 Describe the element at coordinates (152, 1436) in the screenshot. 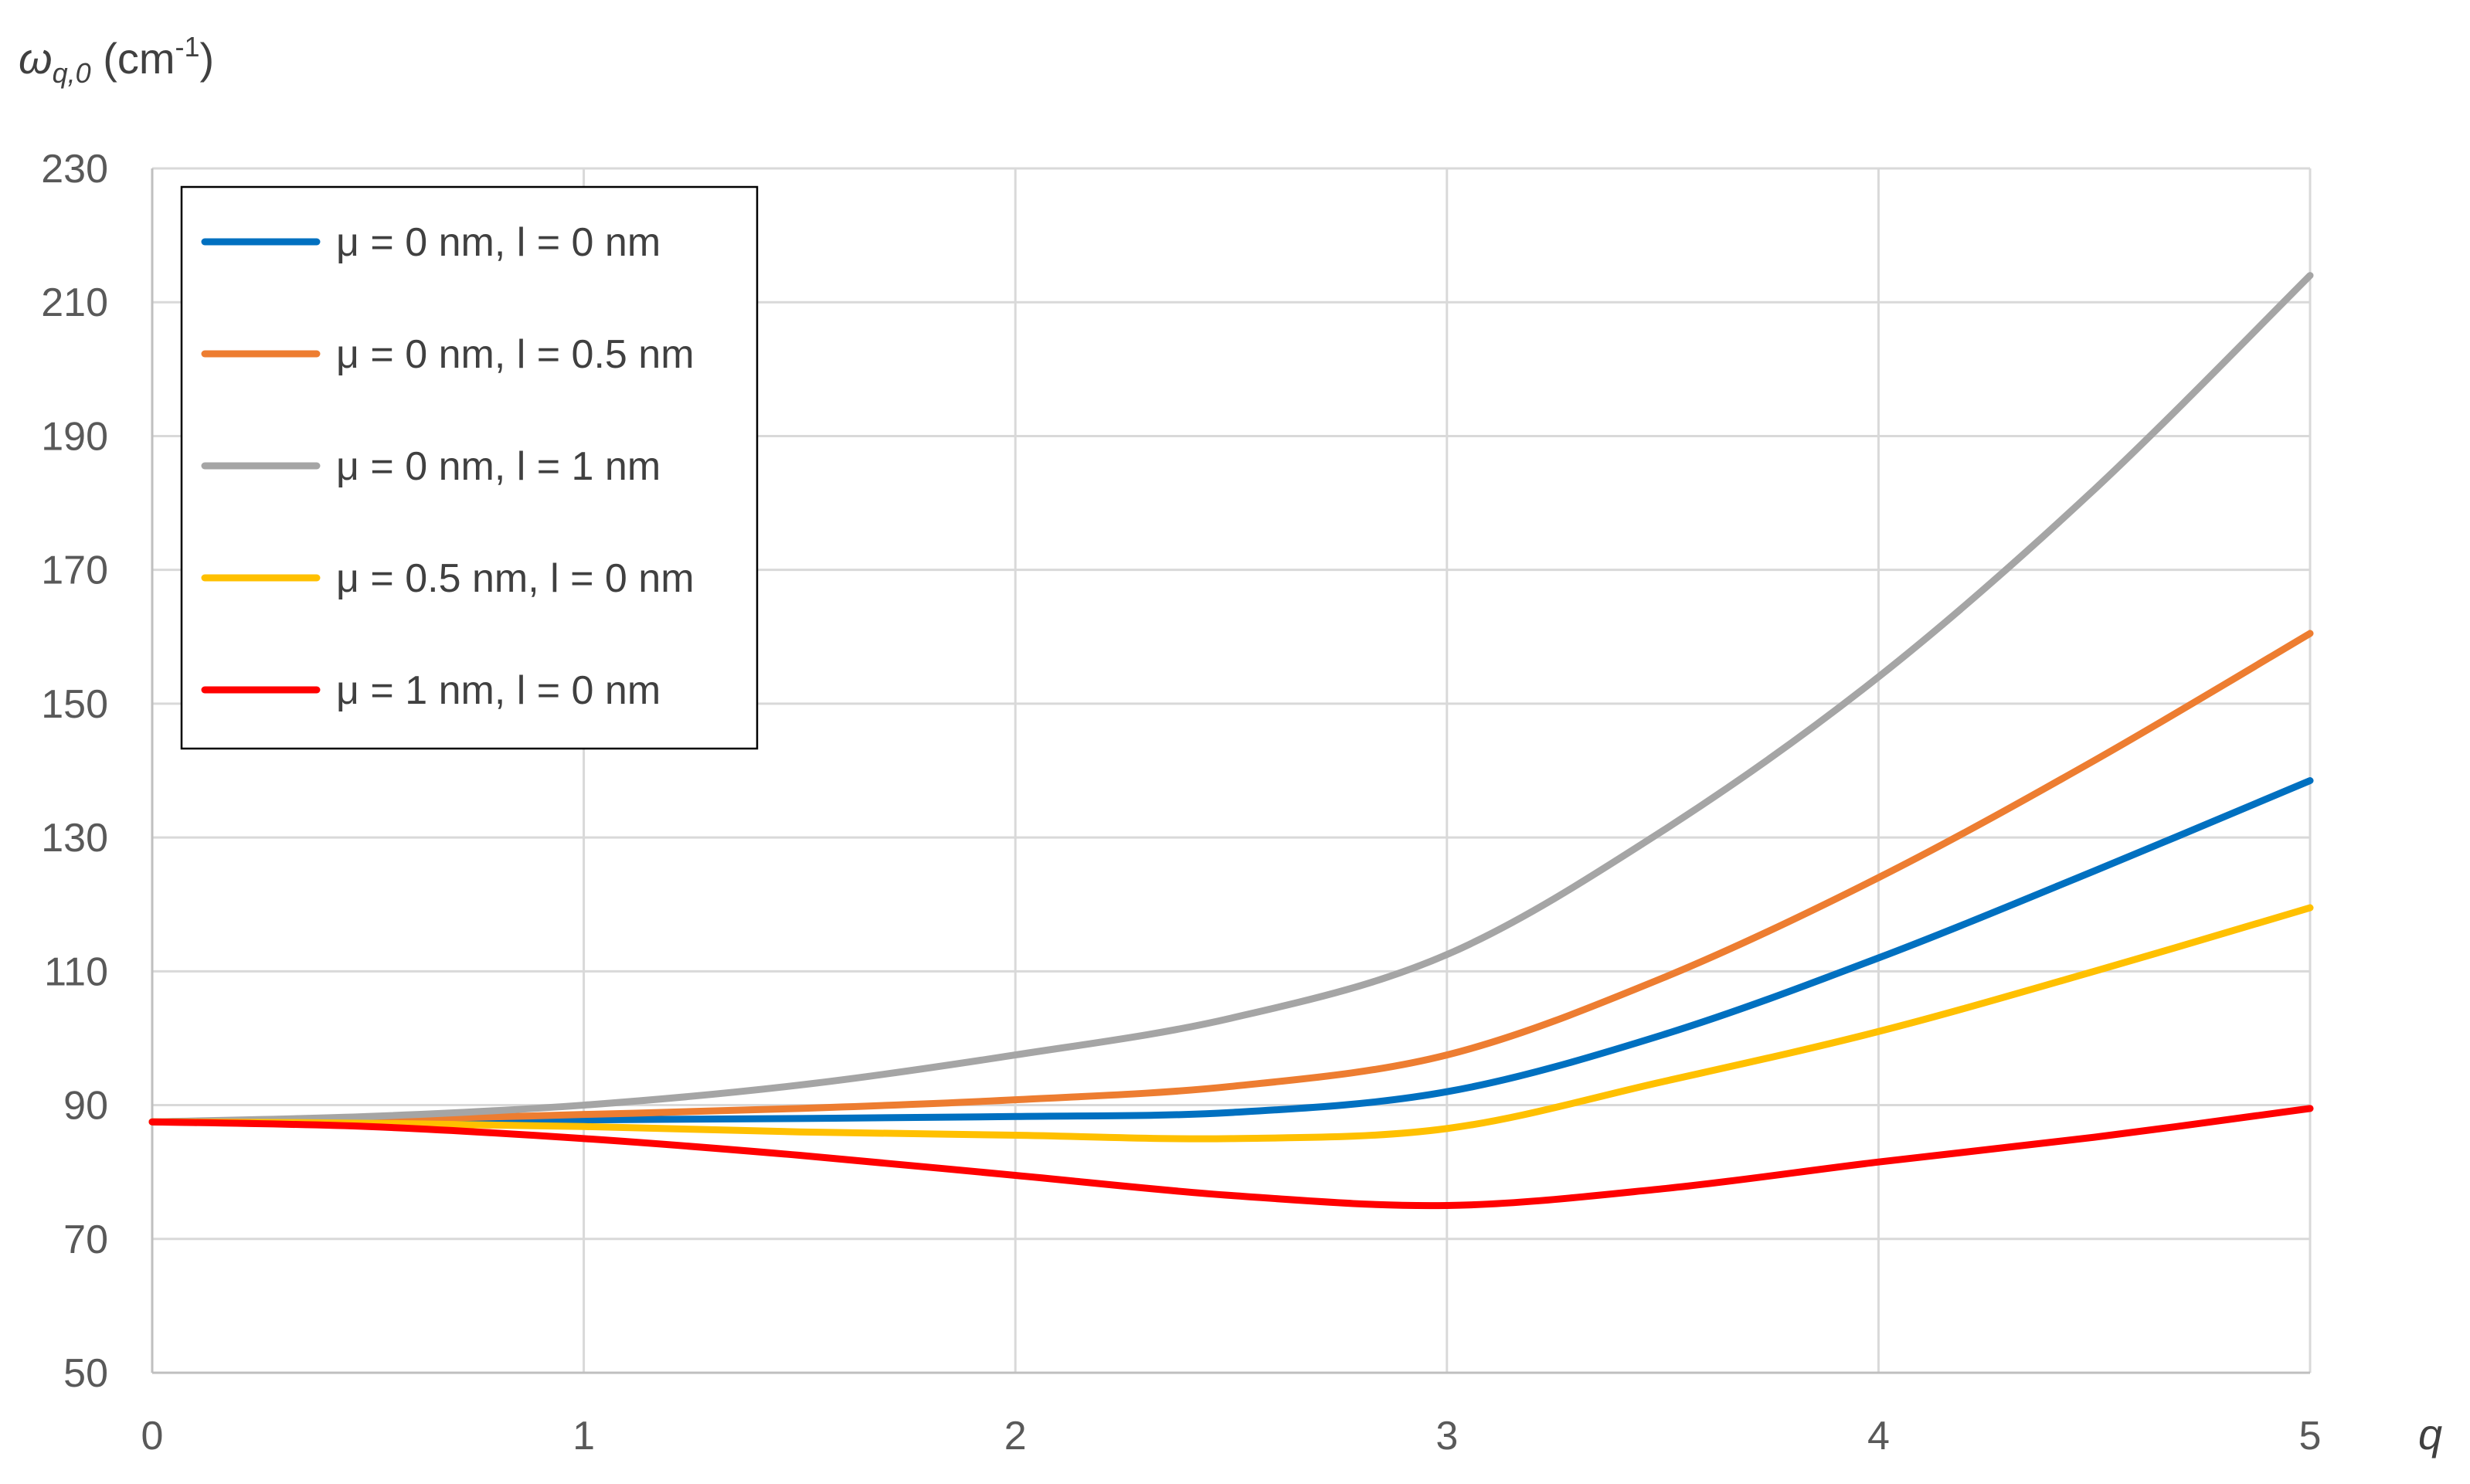

I see `x-tick-label: 0` at that location.